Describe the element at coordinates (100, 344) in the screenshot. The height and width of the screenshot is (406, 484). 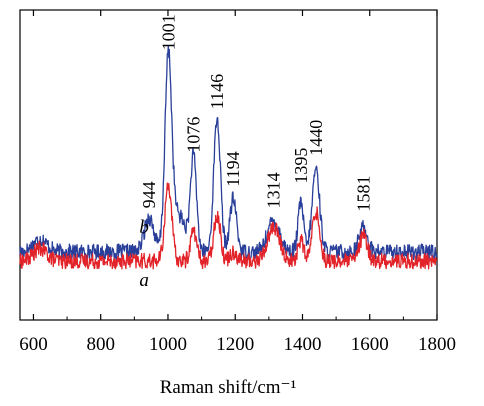
I see `x-tick-label: 800` at that location.